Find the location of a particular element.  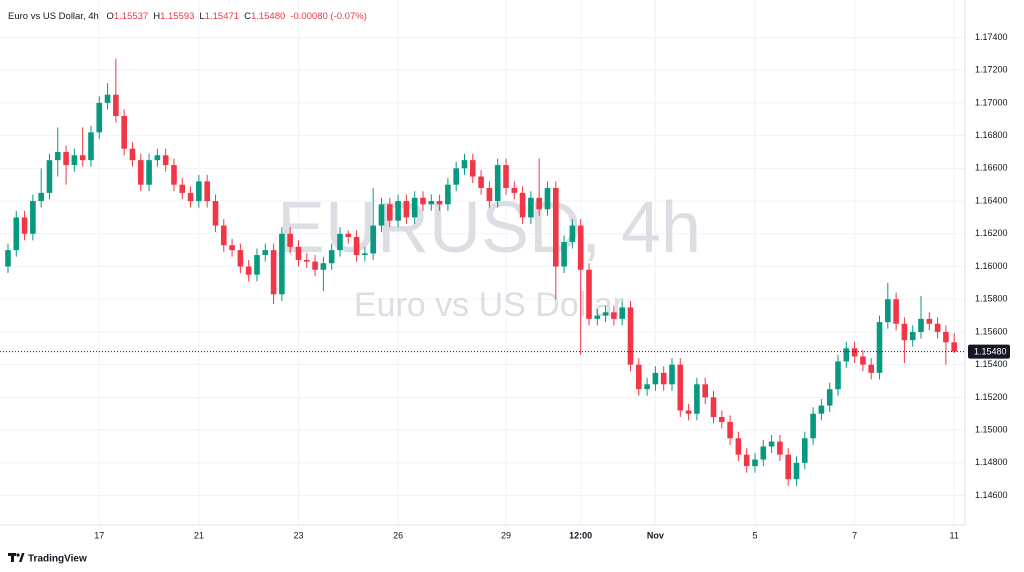

legend-key: C is located at coordinates (247, 16).